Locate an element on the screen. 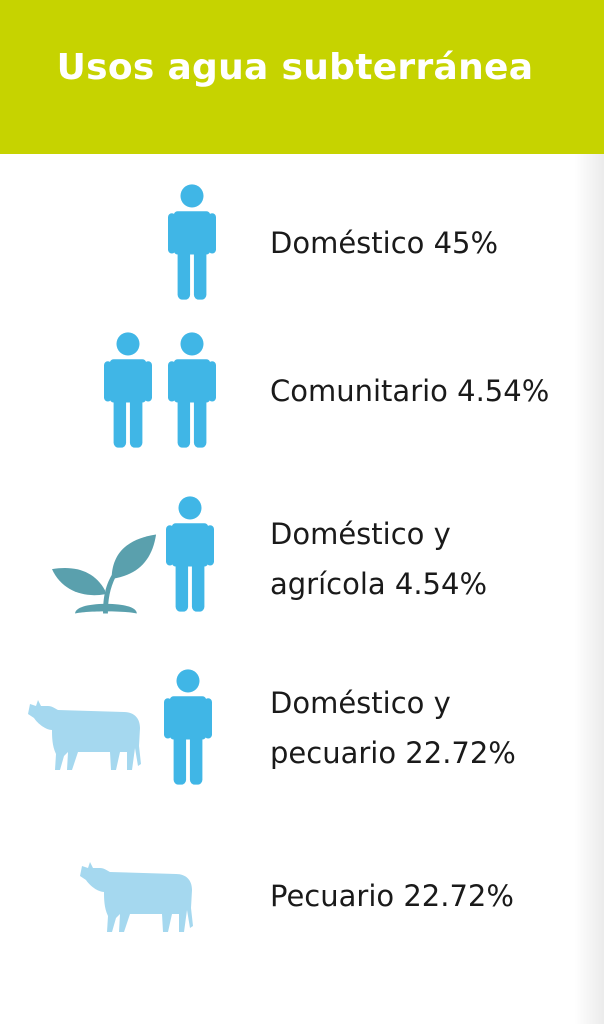  list-item-domestico-pecuario: Doméstico y pecuario 22.72% is located at coordinates (302, 728).